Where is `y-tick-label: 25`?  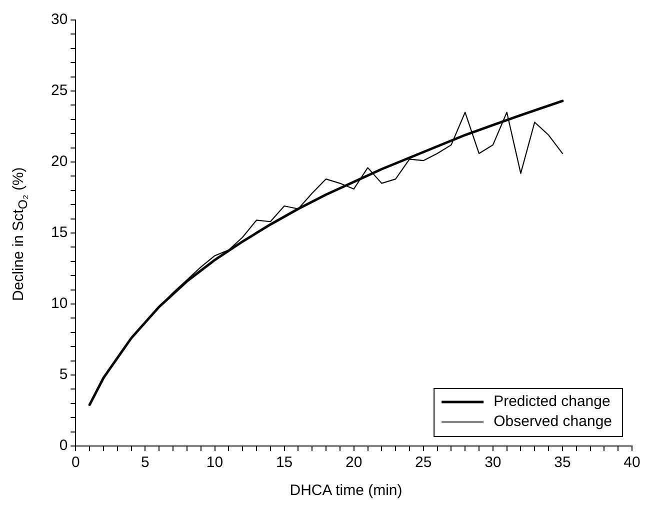 y-tick-label: 25 is located at coordinates (59, 91).